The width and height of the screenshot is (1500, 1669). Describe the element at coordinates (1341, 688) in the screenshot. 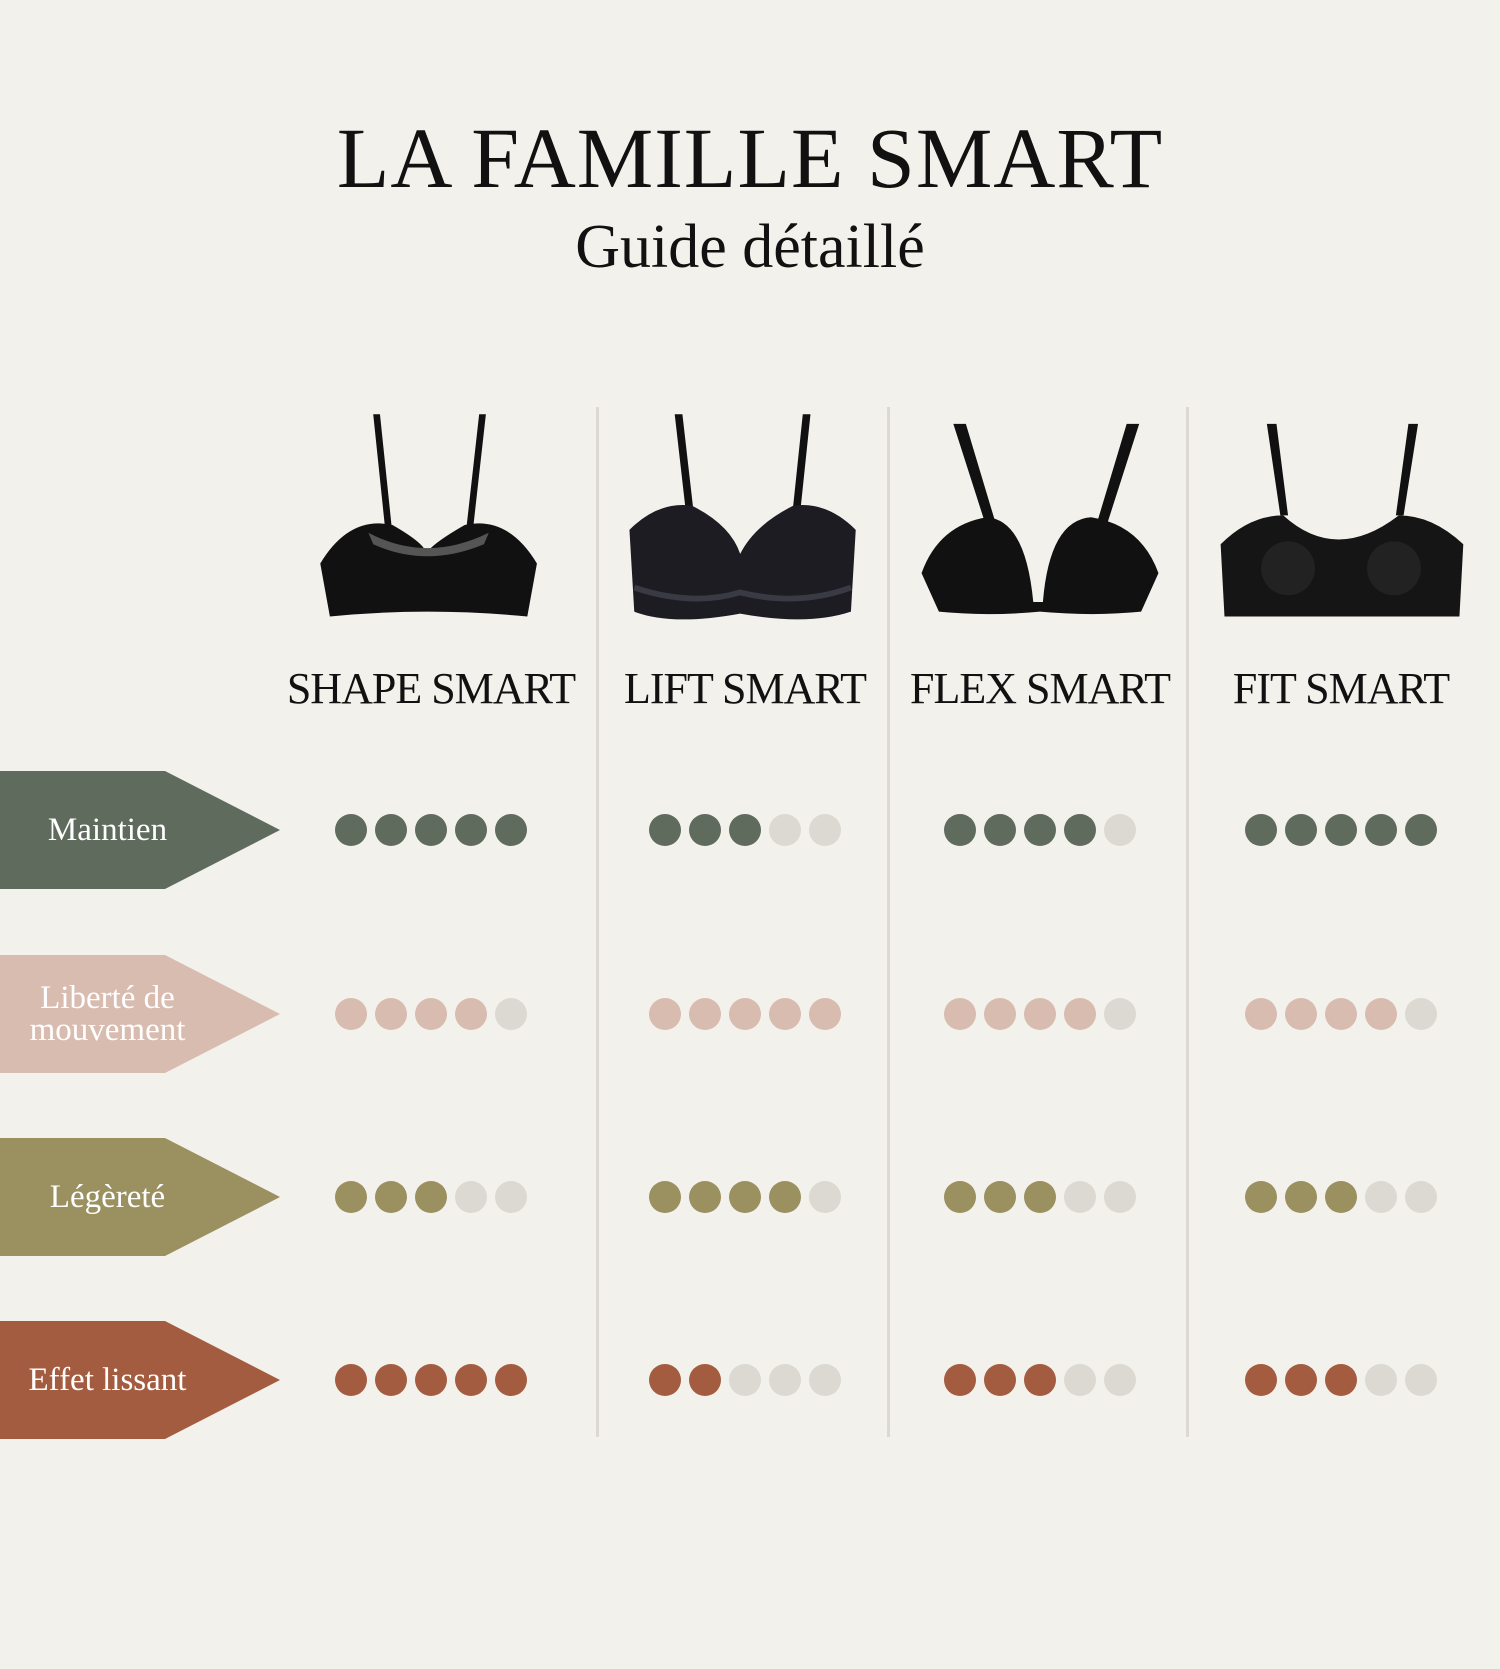

I see `product-name: FIT SMART` at that location.